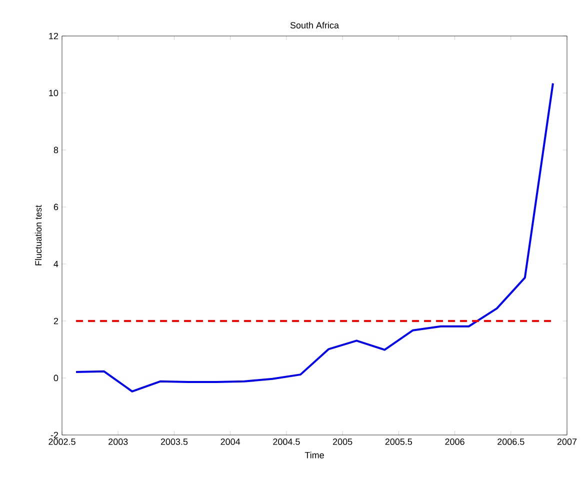  I want to click on x-tick-label: 2003.5, so click(174, 441).